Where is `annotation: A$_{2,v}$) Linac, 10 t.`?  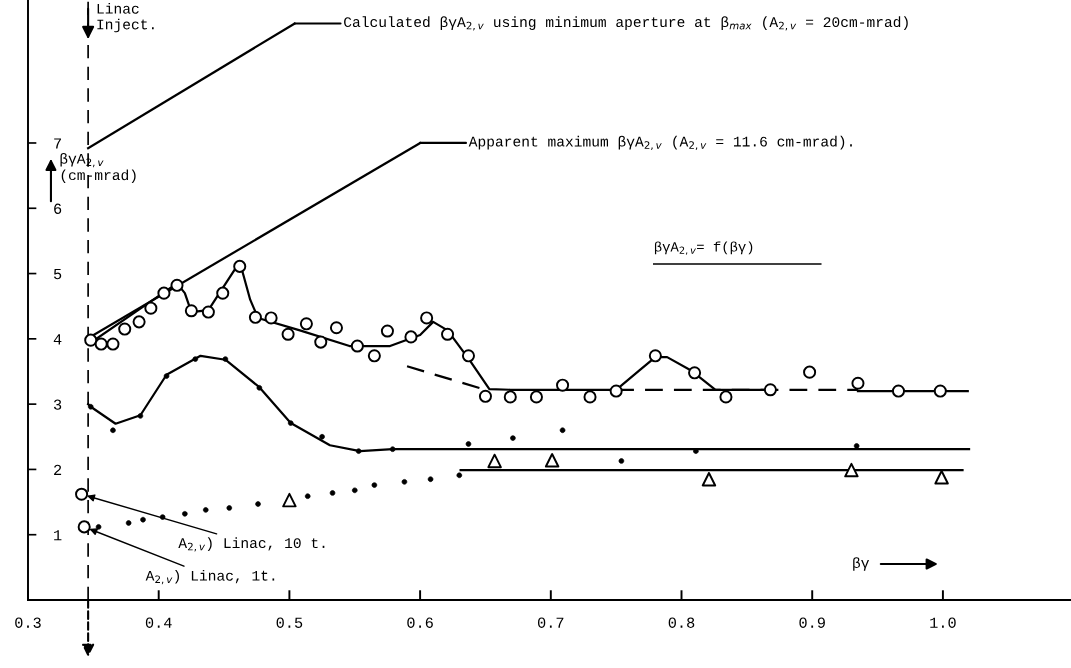
annotation: A$_{2,v}$) Linac, 10 t. is located at coordinates (251, 544).